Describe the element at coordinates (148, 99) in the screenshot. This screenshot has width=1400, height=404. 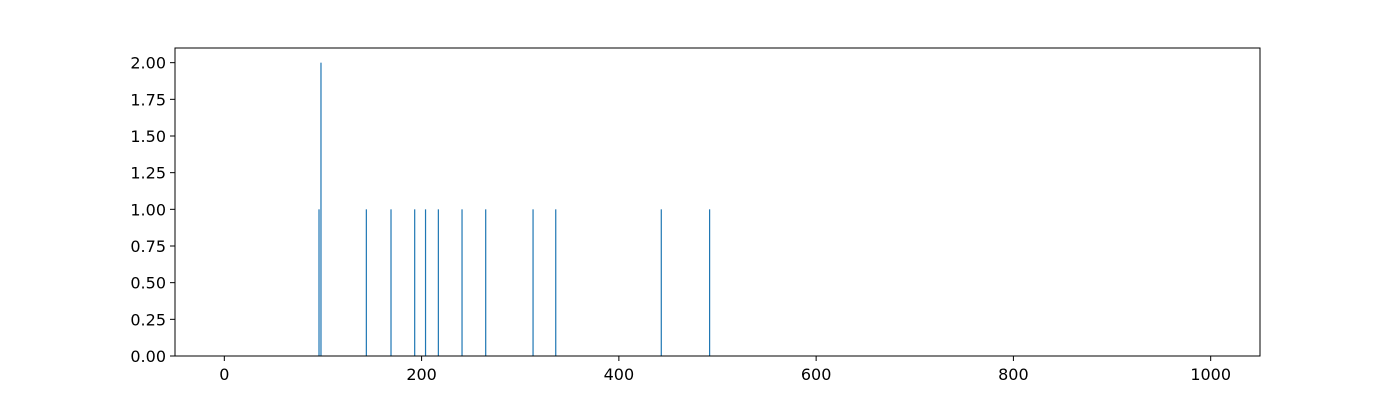
I see `y-tick-label: 1.75` at that location.